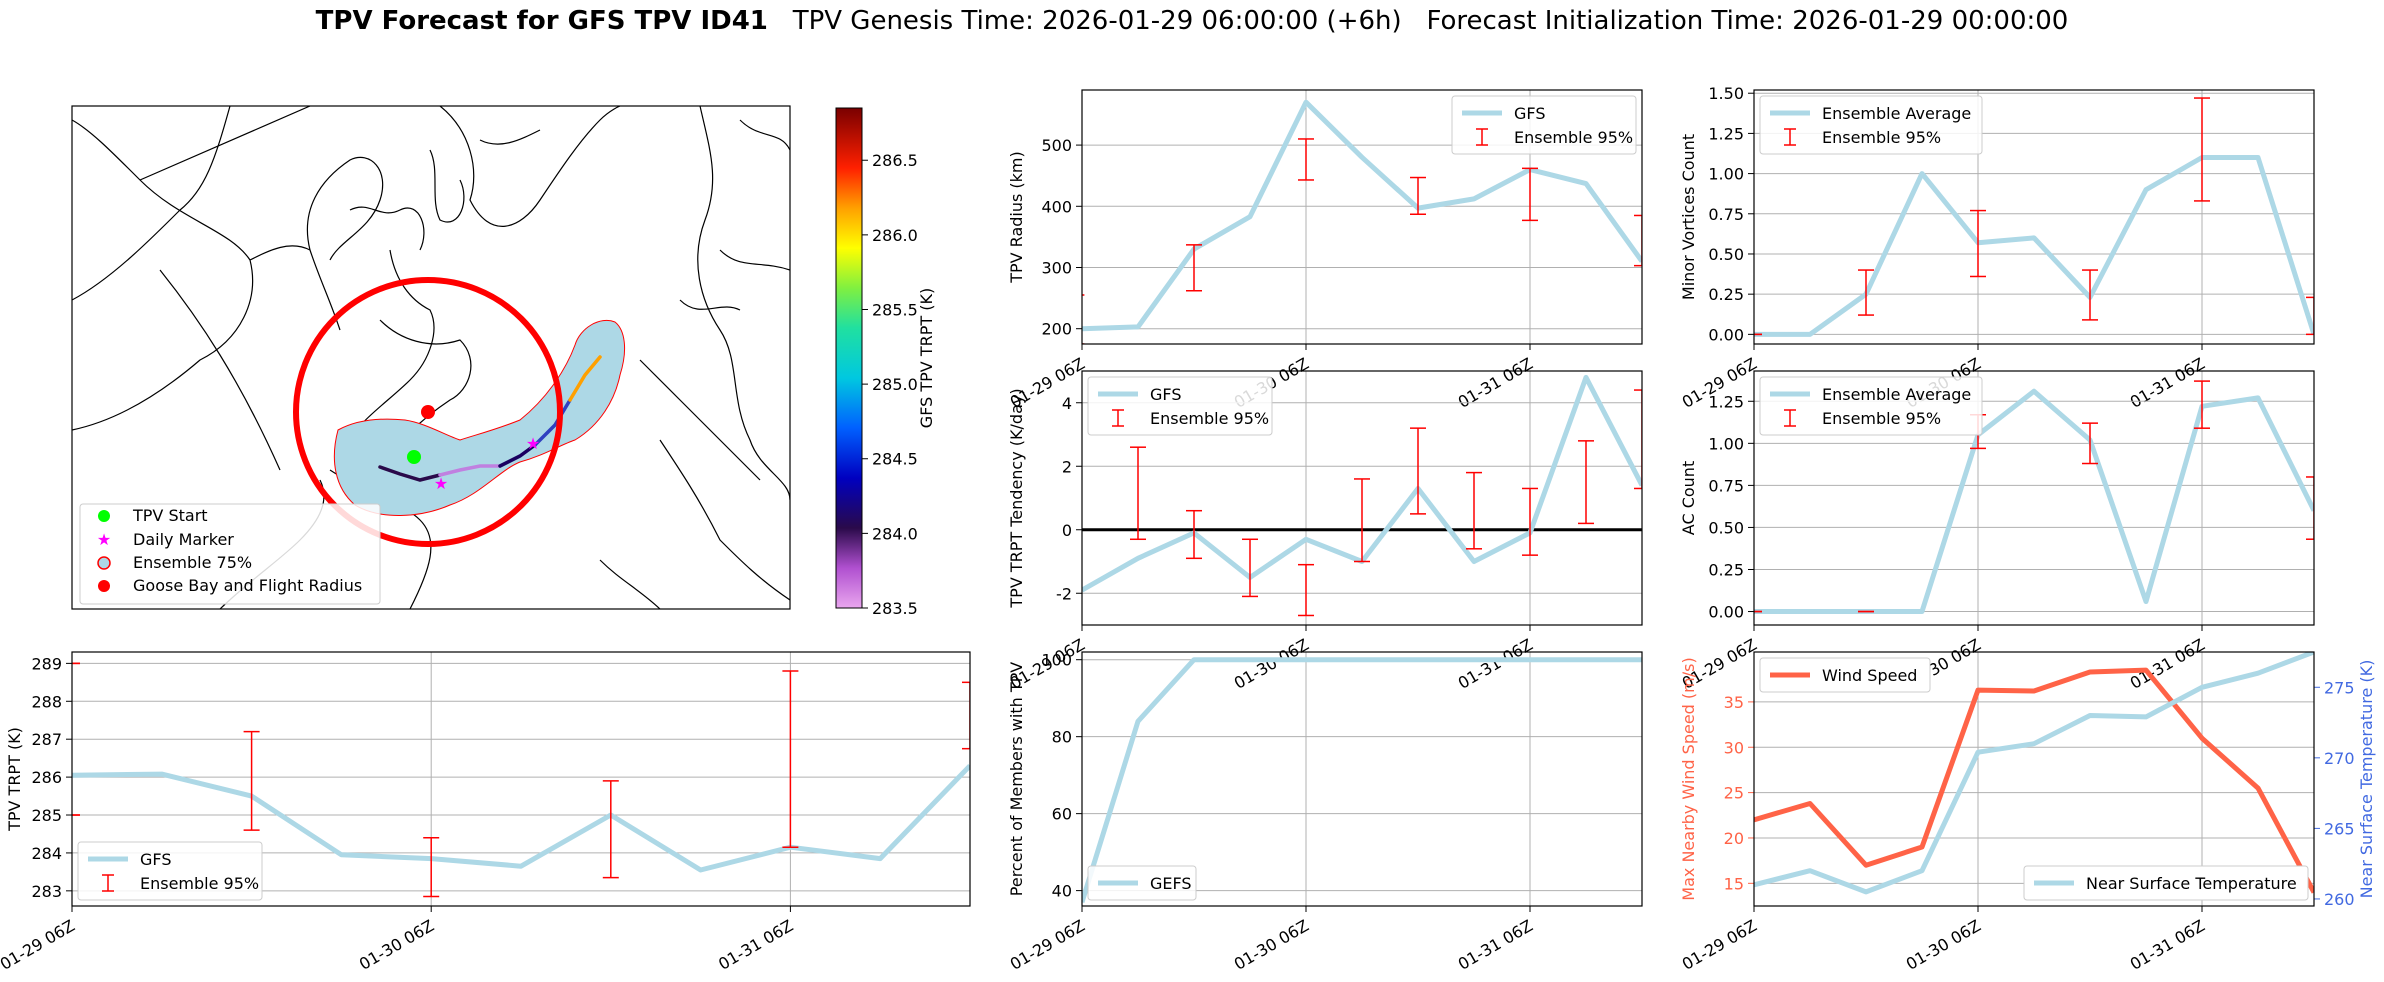 Image resolution: width=2384 pixels, height=982 pixels. I want to click on legend-ensemble-icon, so click(104, 563).